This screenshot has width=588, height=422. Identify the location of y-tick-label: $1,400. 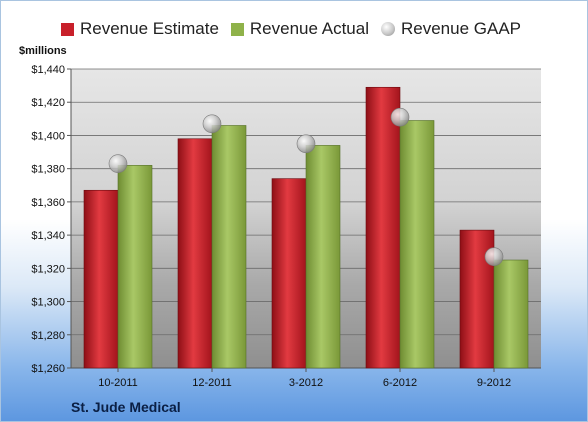
(48, 136).